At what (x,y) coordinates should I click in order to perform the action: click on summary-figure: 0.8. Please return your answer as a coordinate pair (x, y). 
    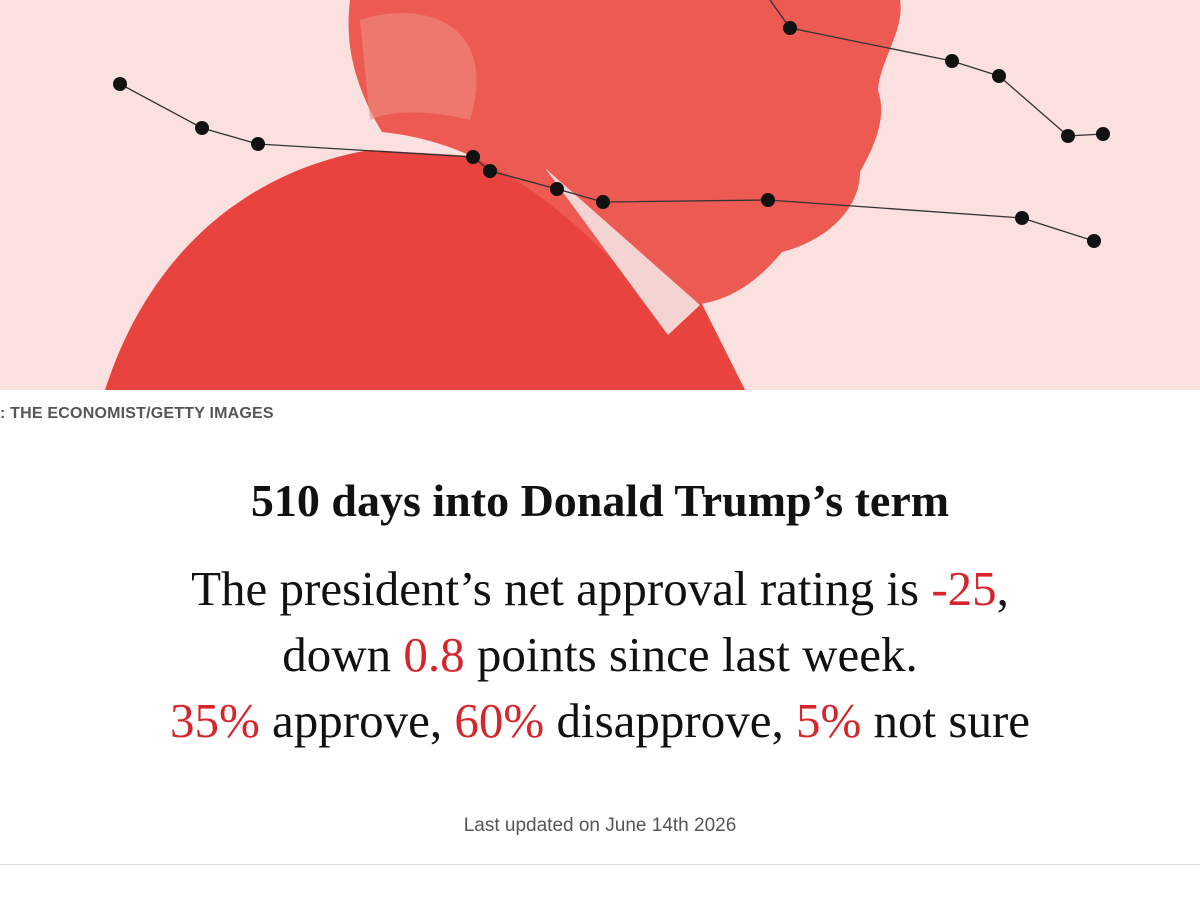
    Looking at the image, I should click on (434, 654).